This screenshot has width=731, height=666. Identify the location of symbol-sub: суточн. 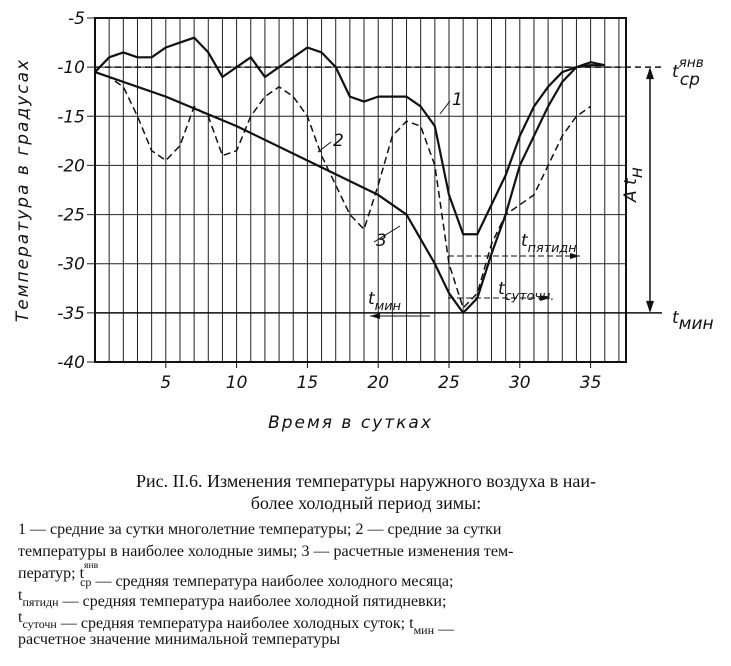
(39, 624).